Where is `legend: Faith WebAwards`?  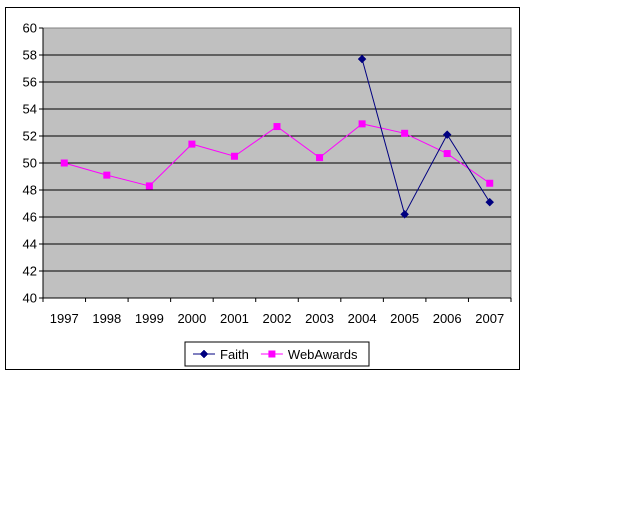 legend: Faith WebAwards is located at coordinates (277, 354).